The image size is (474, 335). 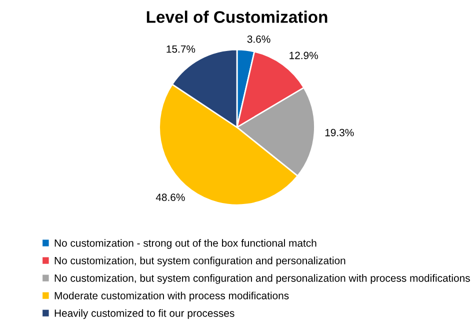 What do you see at coordinates (258, 39) in the screenshot?
I see `data-label: 3.6%` at bounding box center [258, 39].